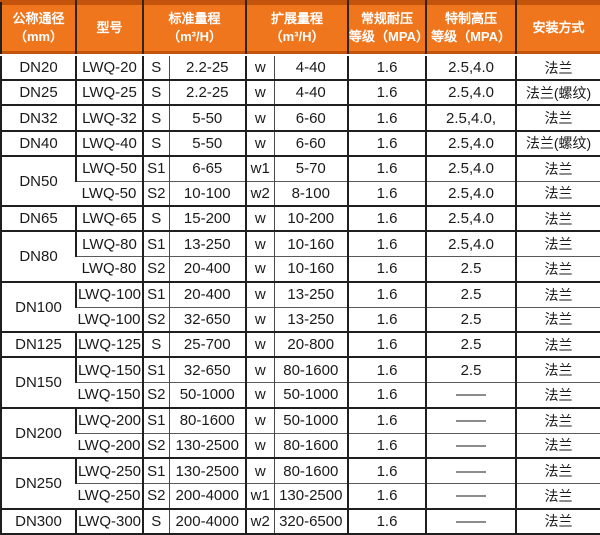 This screenshot has width=600, height=535. What do you see at coordinates (109, 193) in the screenshot?
I see `cell-model: LWQ-50` at bounding box center [109, 193].